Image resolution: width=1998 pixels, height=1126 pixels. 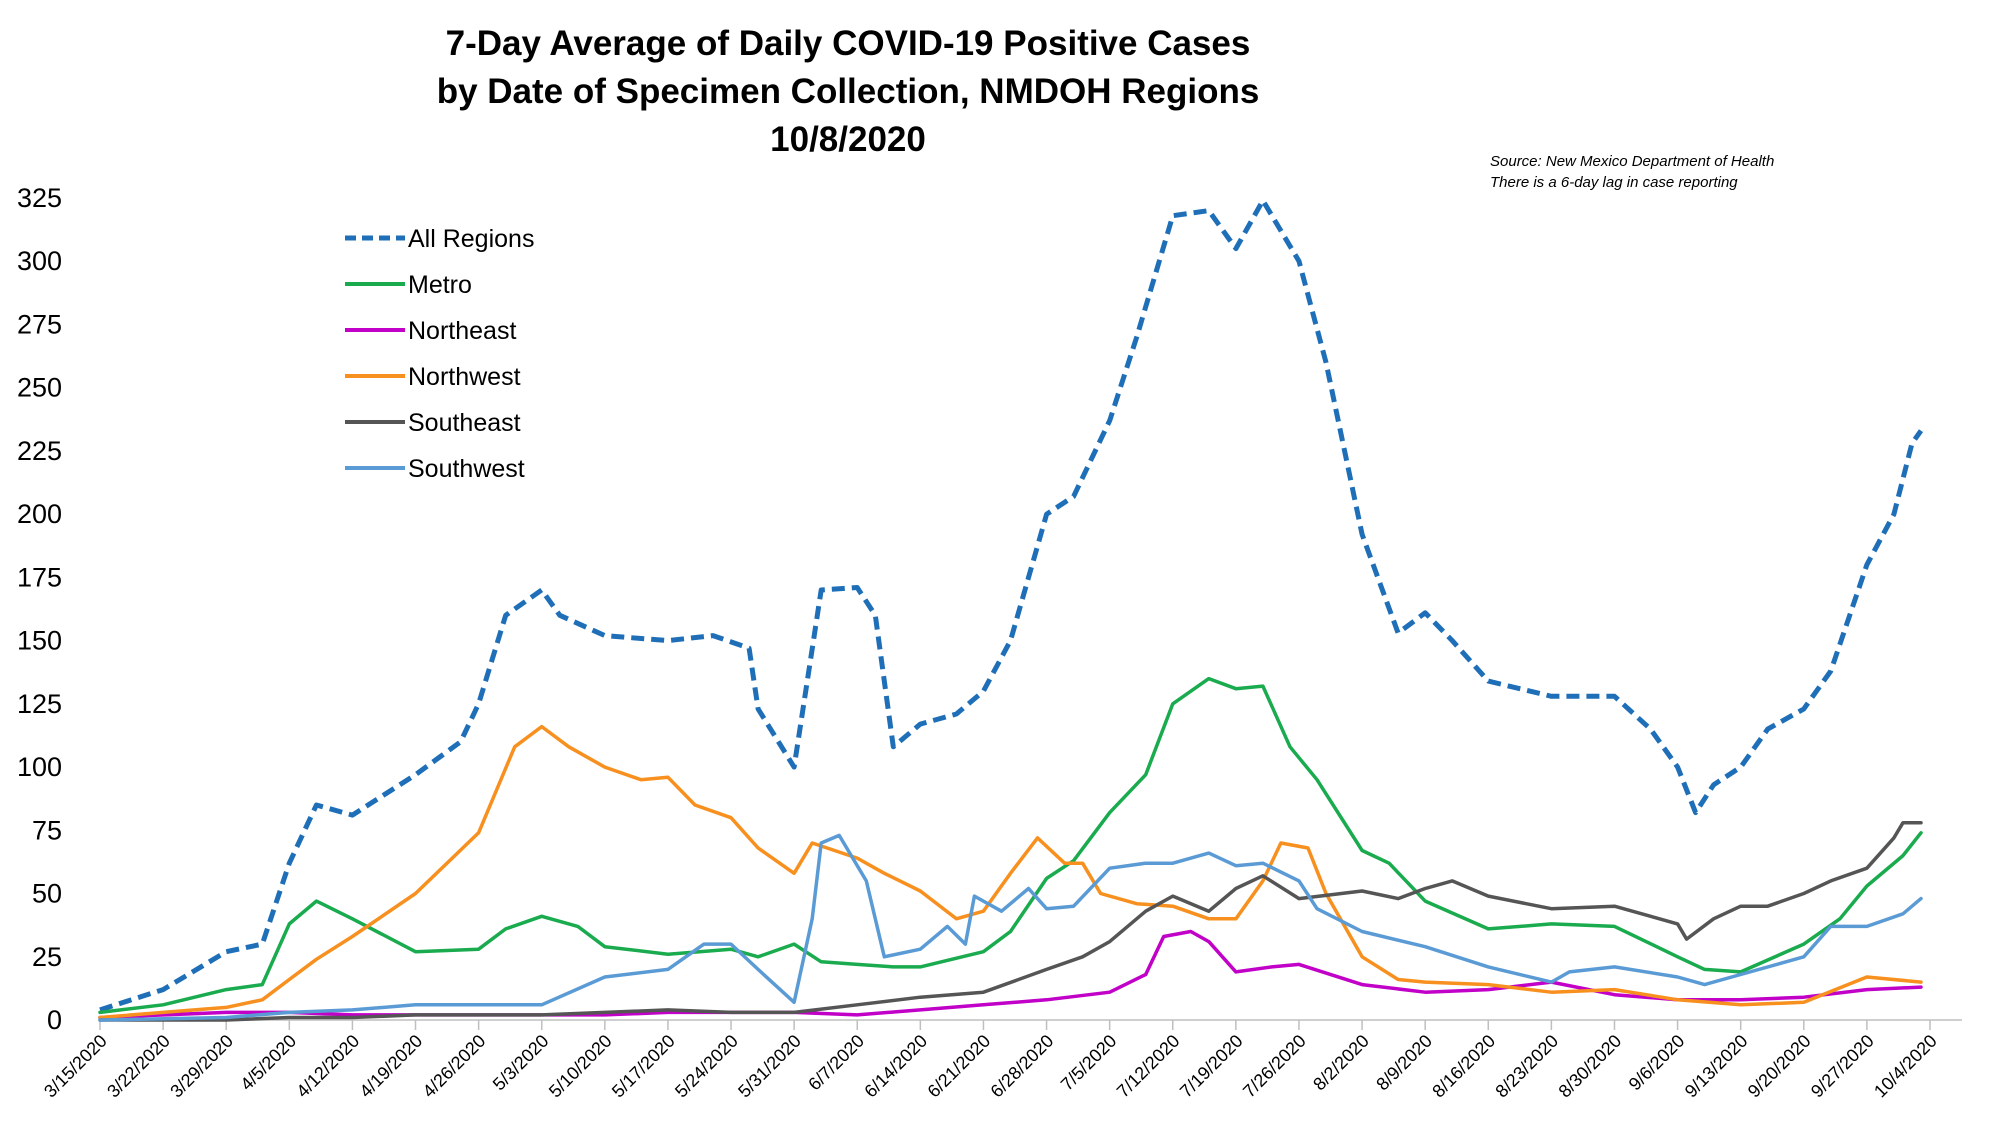 I want to click on legend-label: Southwest, so click(x=466, y=469).